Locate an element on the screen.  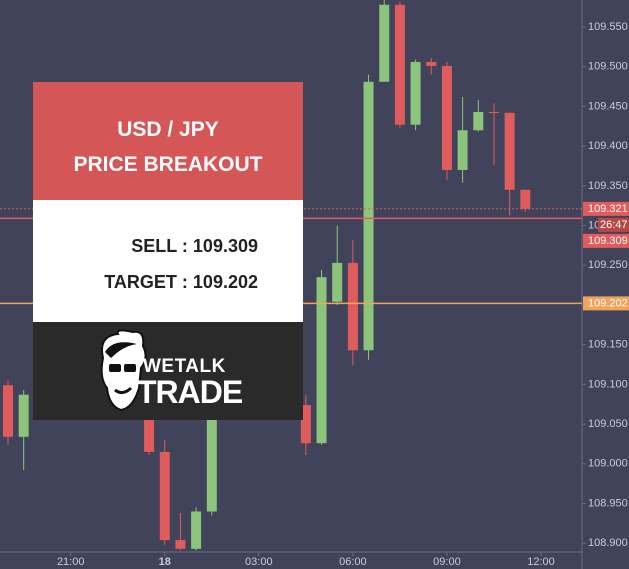
brand-bottom: TRADE is located at coordinates (190, 392).